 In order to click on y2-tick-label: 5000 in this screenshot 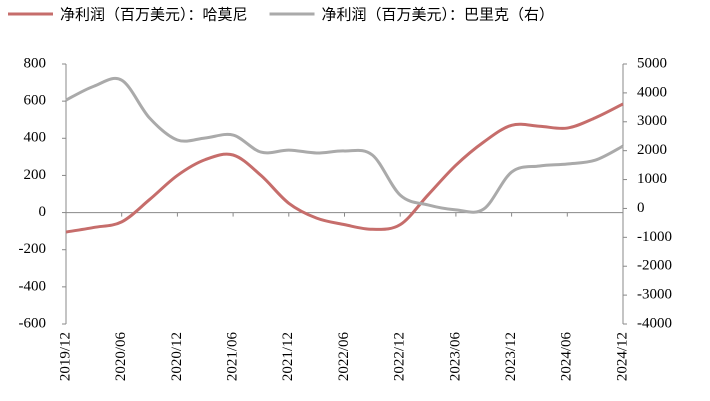, I will do `click(652, 63)`.